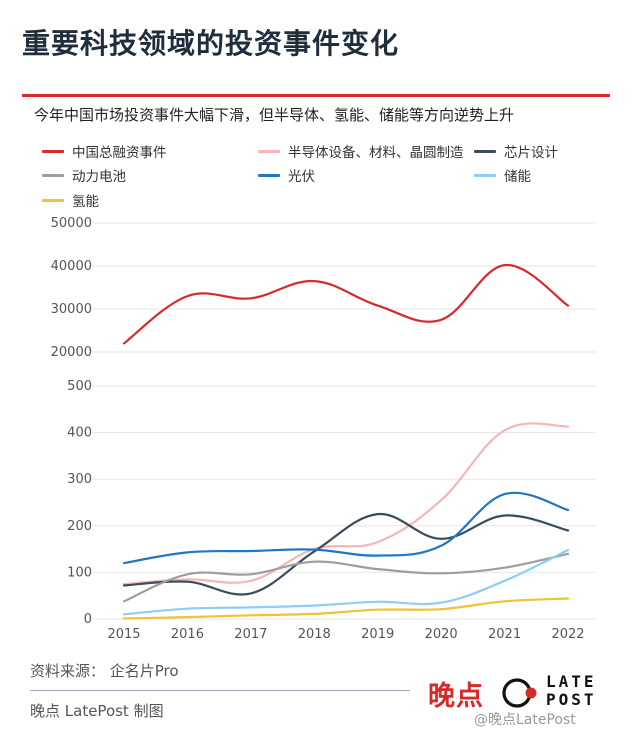 Image resolution: width=640 pixels, height=739 pixels. Describe the element at coordinates (220, 690) in the screenshot. I see `footer-divider` at that location.